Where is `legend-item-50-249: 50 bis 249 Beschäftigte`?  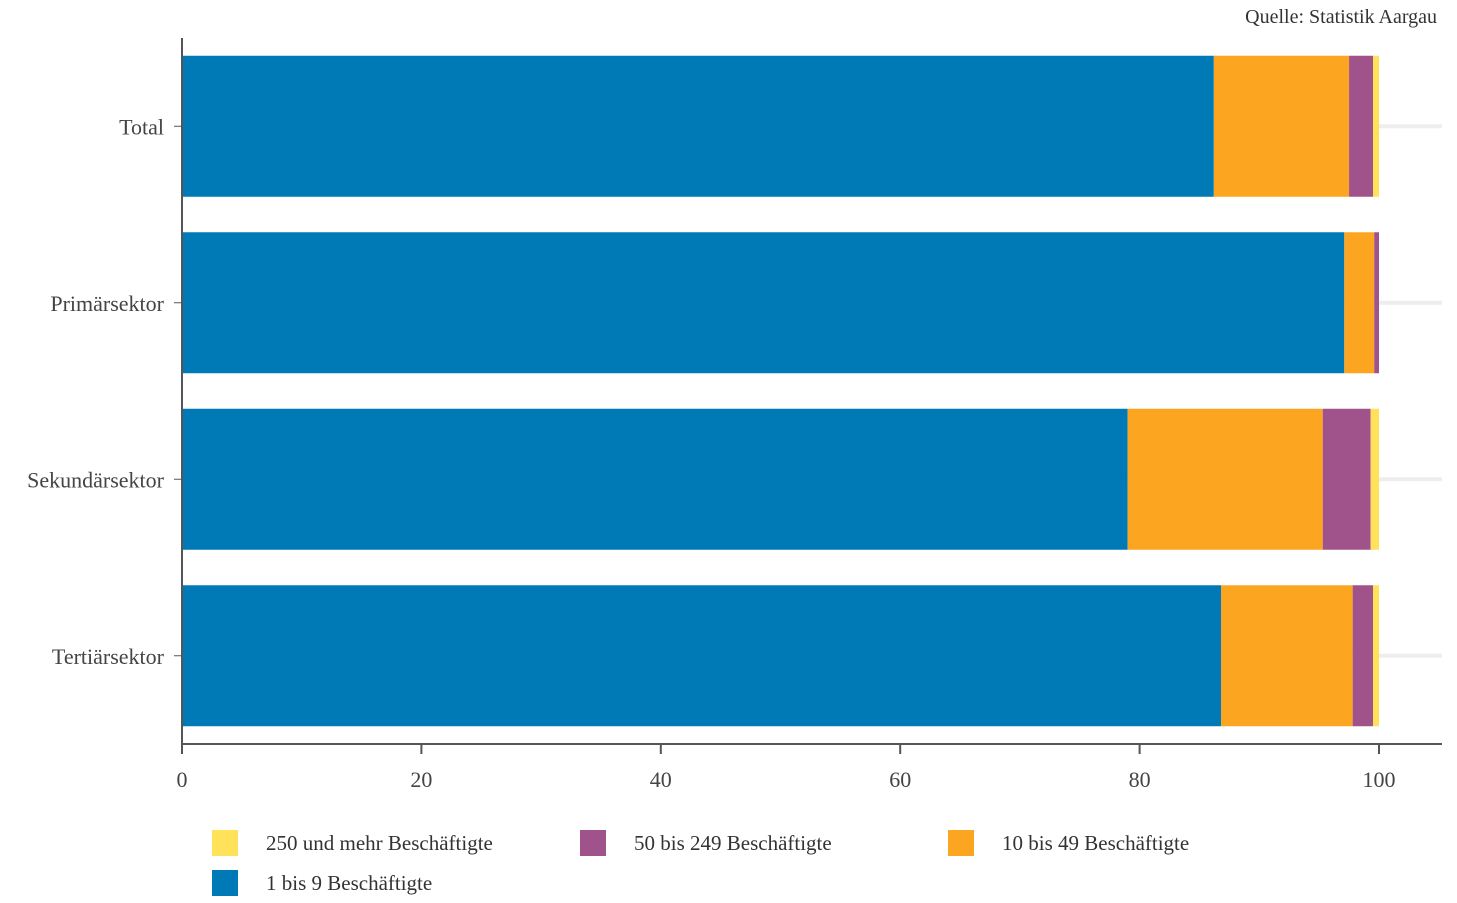
legend-item-50-249: 50 bis 249 Beschäftigte is located at coordinates (706, 843).